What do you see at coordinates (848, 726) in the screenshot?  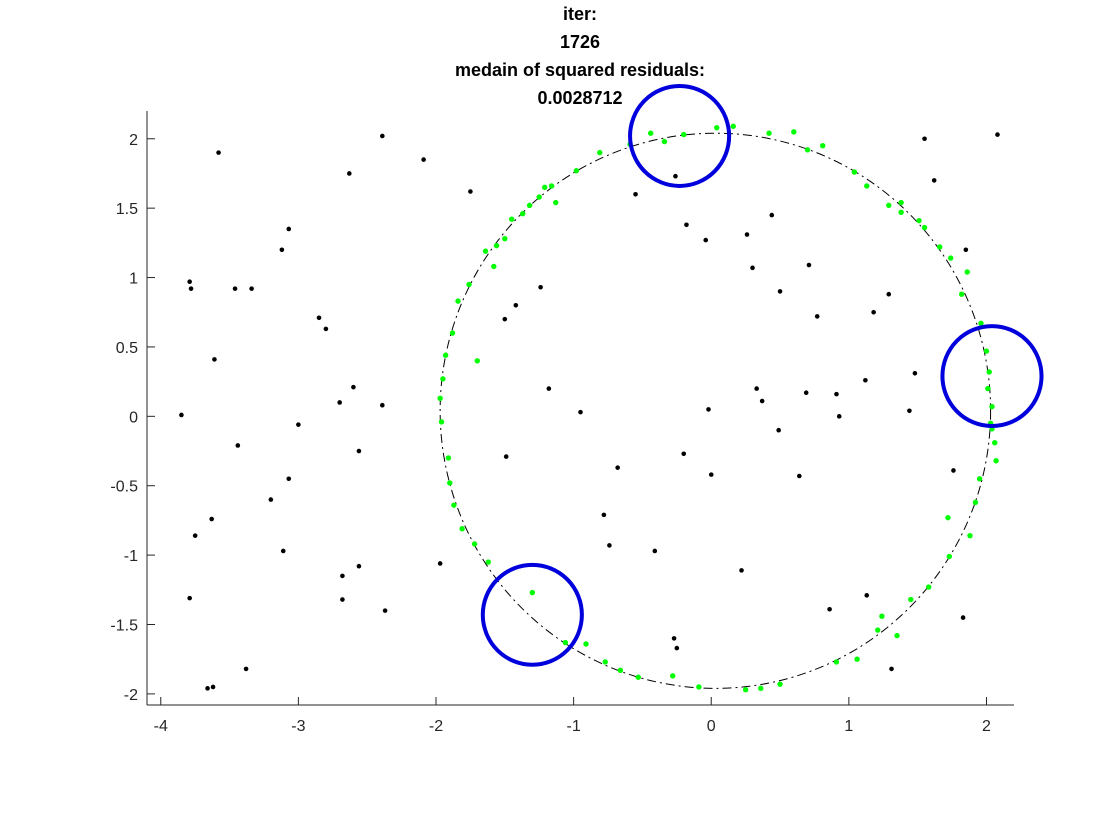 I see `x-tick-label: 1` at bounding box center [848, 726].